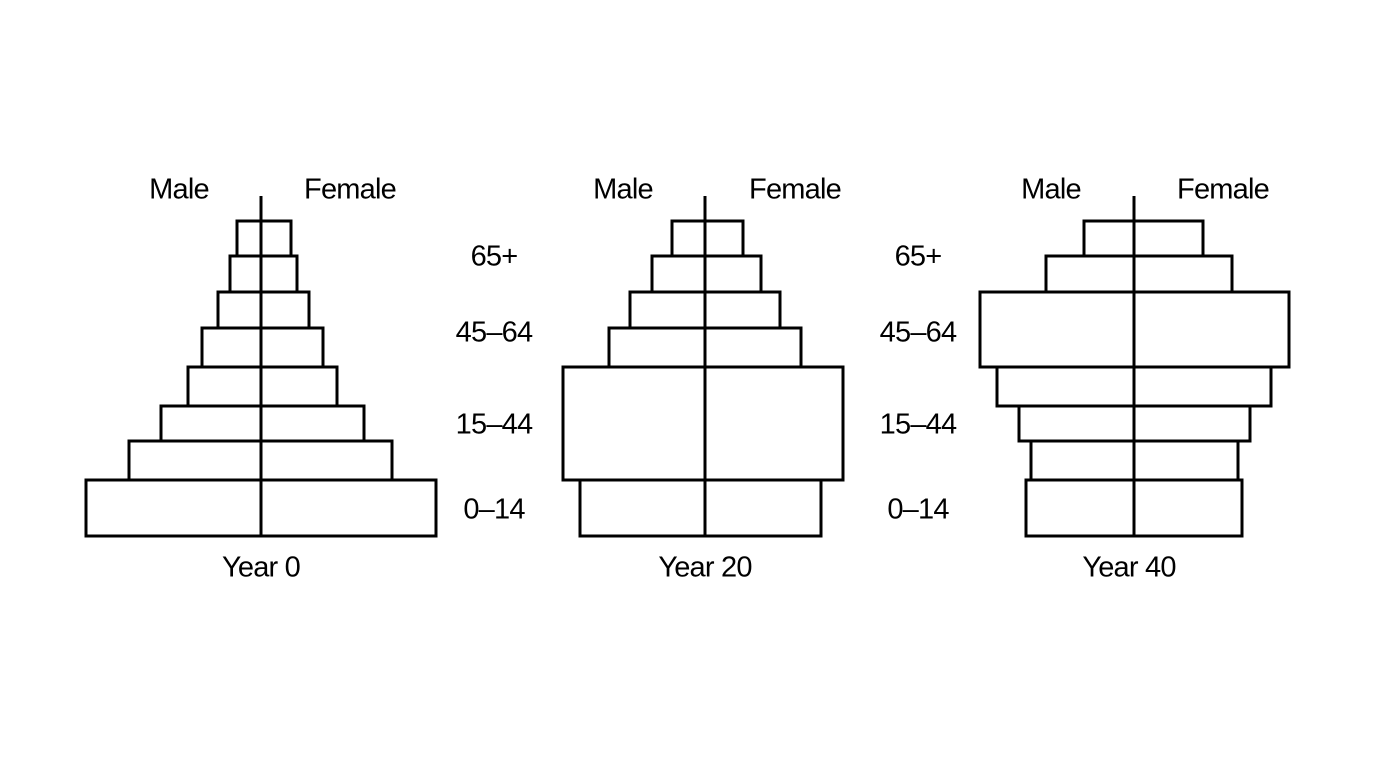 This screenshot has width=1376, height=768. I want to click on year-label: Year 40, so click(1128, 568).